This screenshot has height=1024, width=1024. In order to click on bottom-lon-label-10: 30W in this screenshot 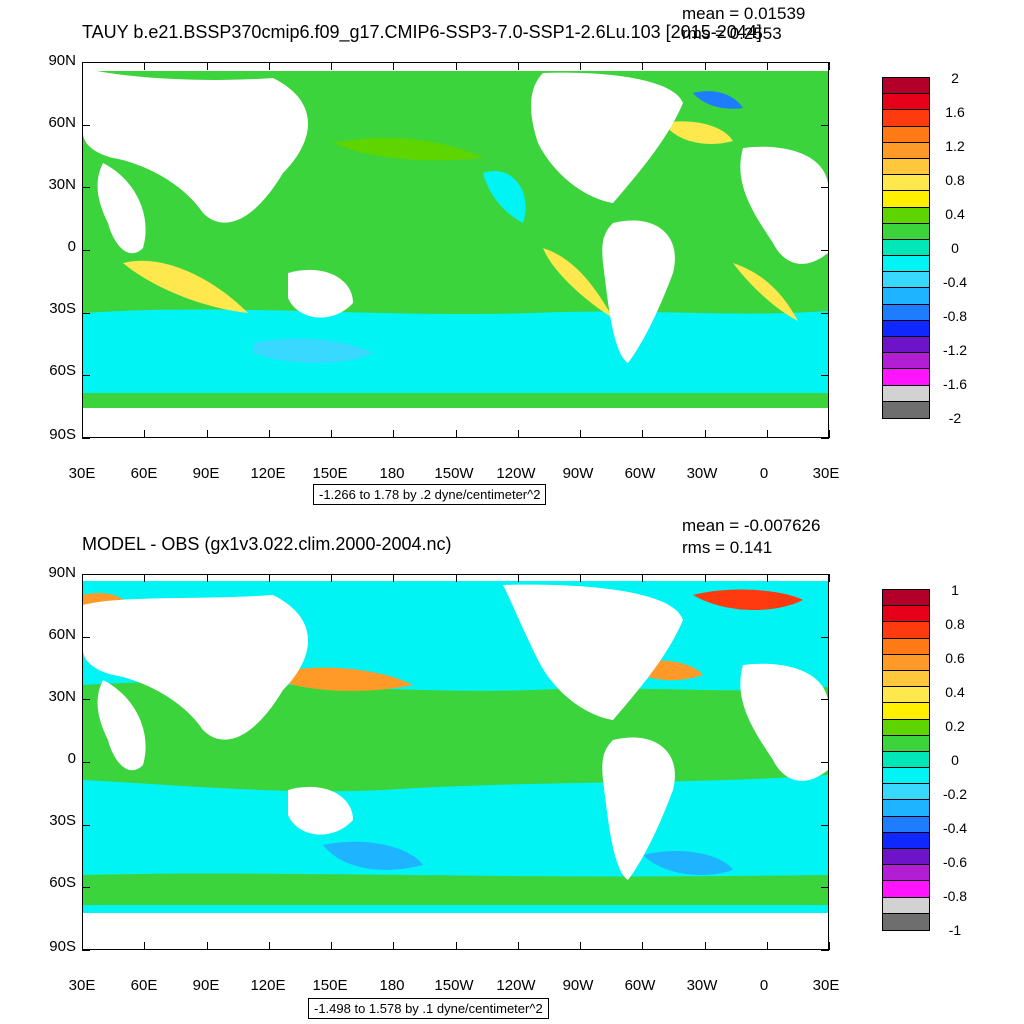, I will do `click(702, 985)`.